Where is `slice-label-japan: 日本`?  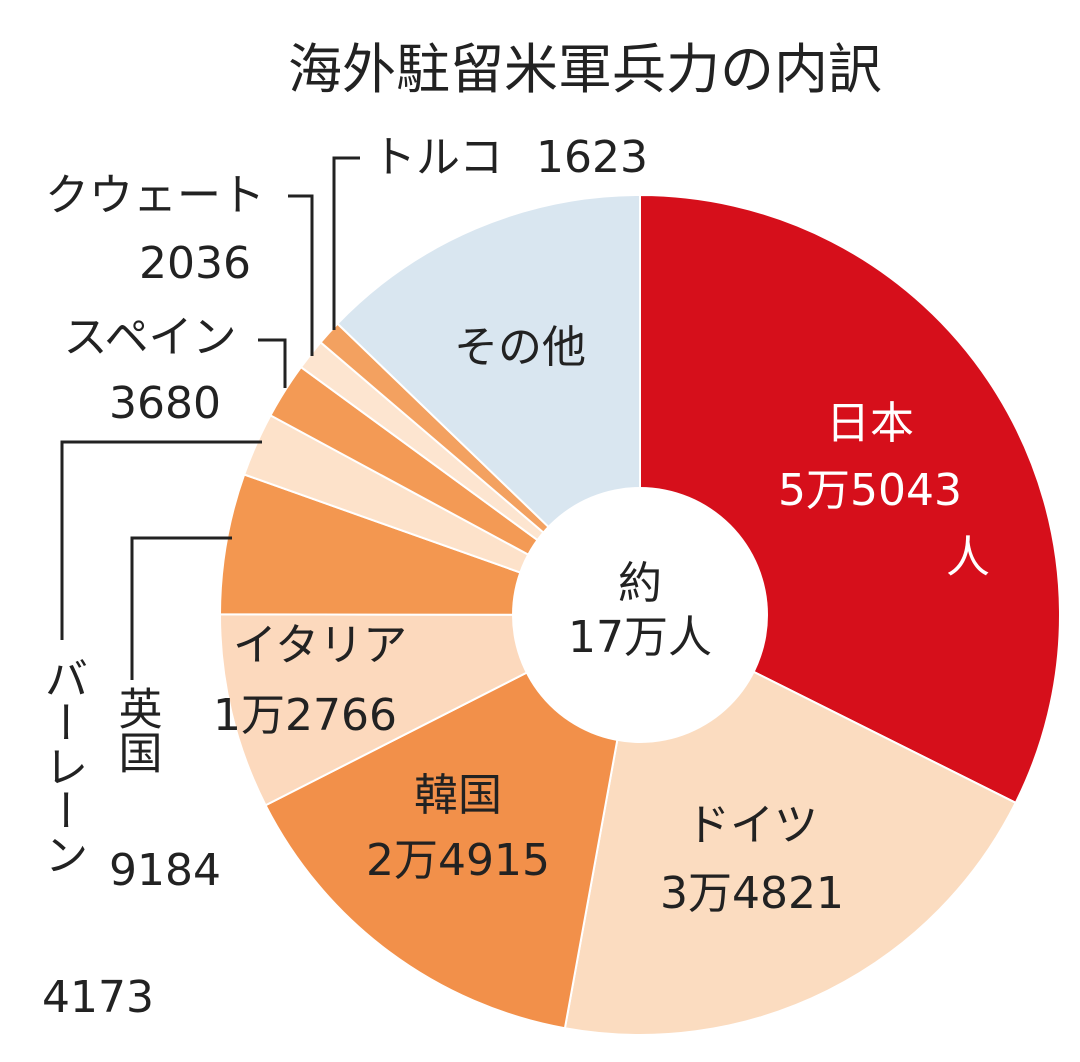
slice-label-japan: 日本 is located at coordinates (870, 423).